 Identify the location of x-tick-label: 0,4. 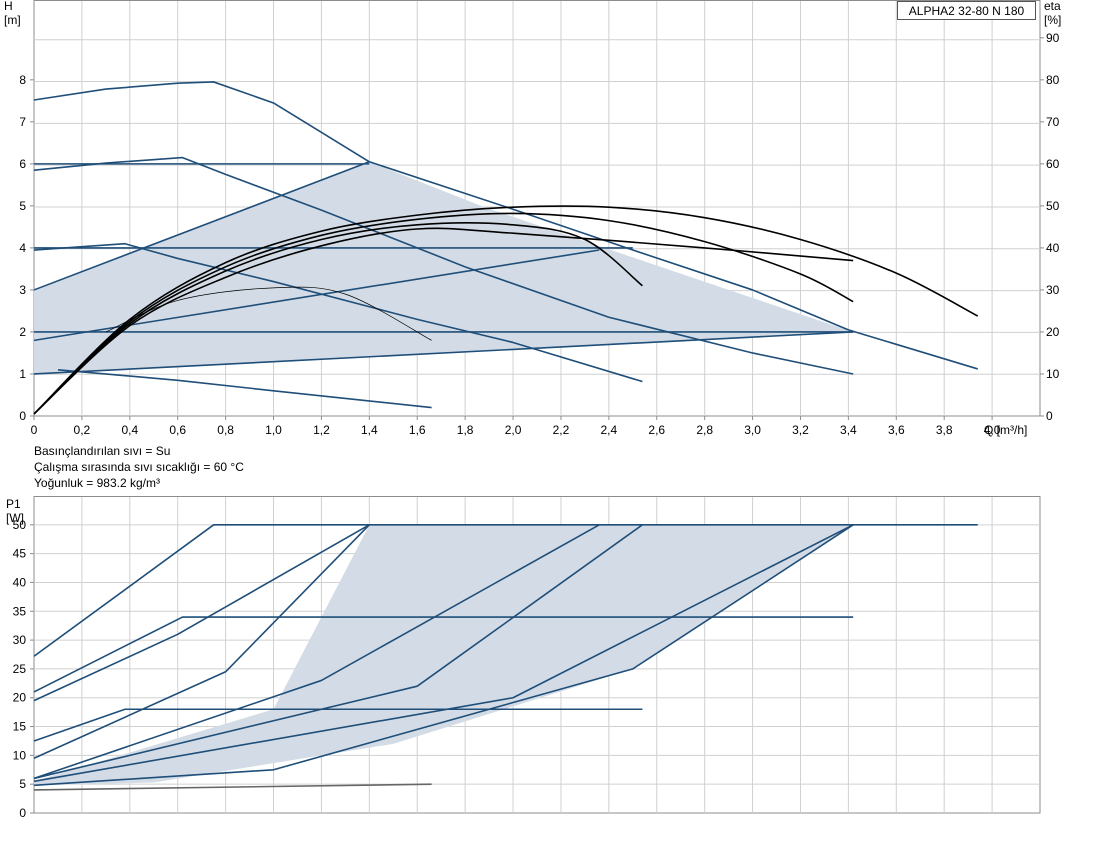
(129, 430).